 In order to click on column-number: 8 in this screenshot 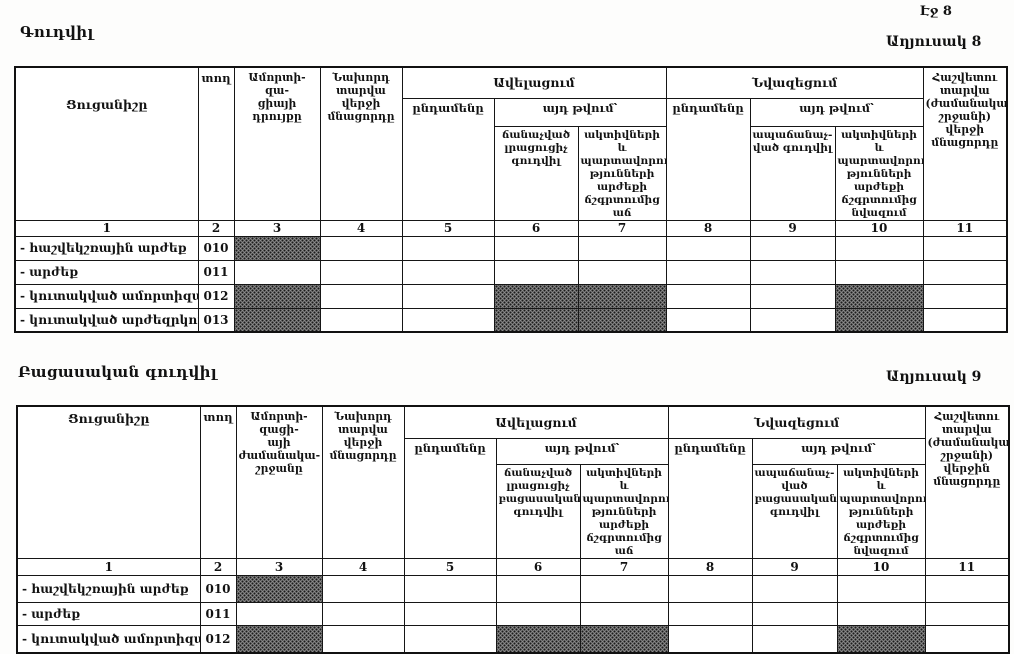, I will do `click(708, 228)`.